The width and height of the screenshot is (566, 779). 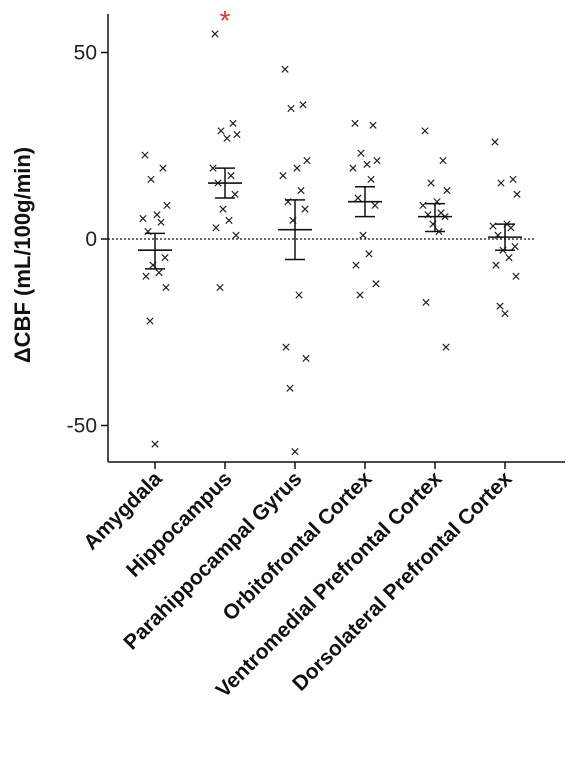 What do you see at coordinates (82, 426) in the screenshot?
I see `y-tick-label: -50` at bounding box center [82, 426].